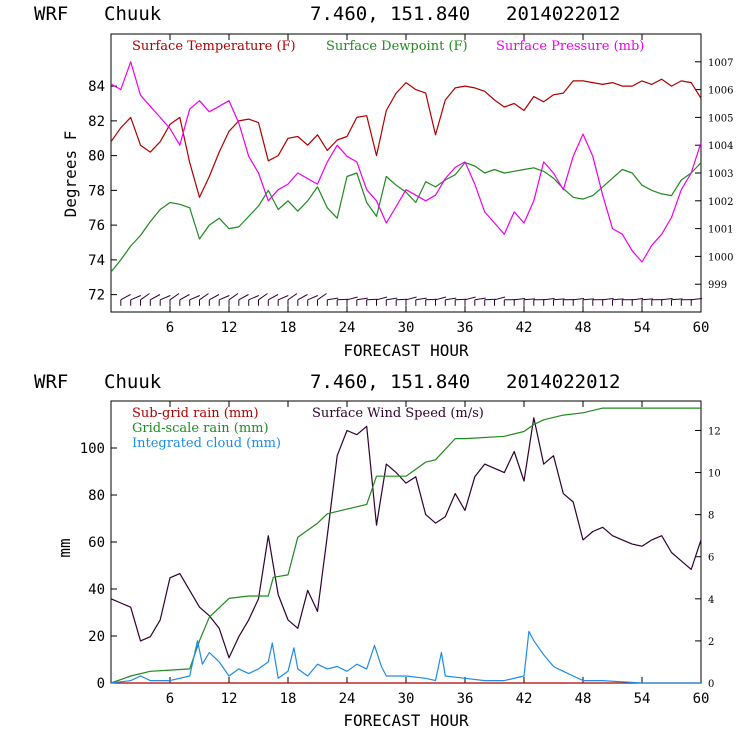 Image resolution: width=740 pixels, height=740 pixels. Describe the element at coordinates (214, 46) in the screenshot. I see `legend-temperature: Surface Temperature (F)` at that location.